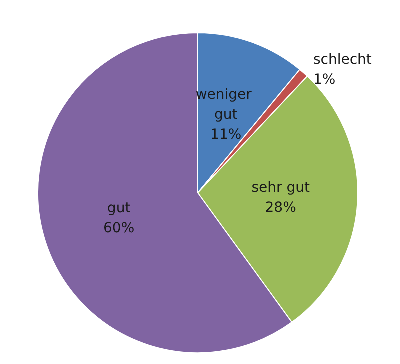  I want to click on slice-label: sehr gut, so click(281, 188).